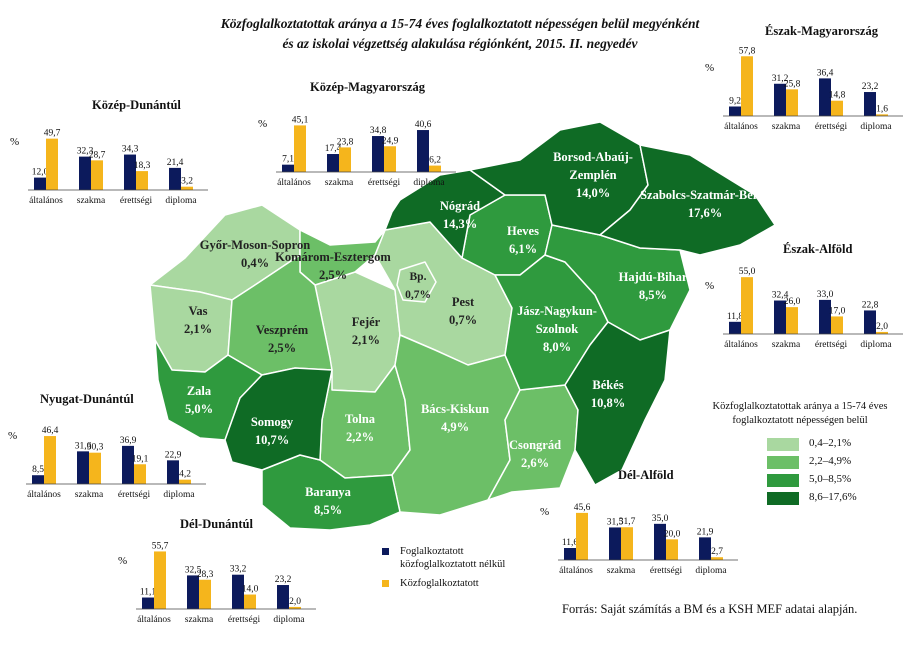 This screenshot has height=647, width=919. I want to click on county-szabolcs-szatmar-bereg, so click(687, 200).